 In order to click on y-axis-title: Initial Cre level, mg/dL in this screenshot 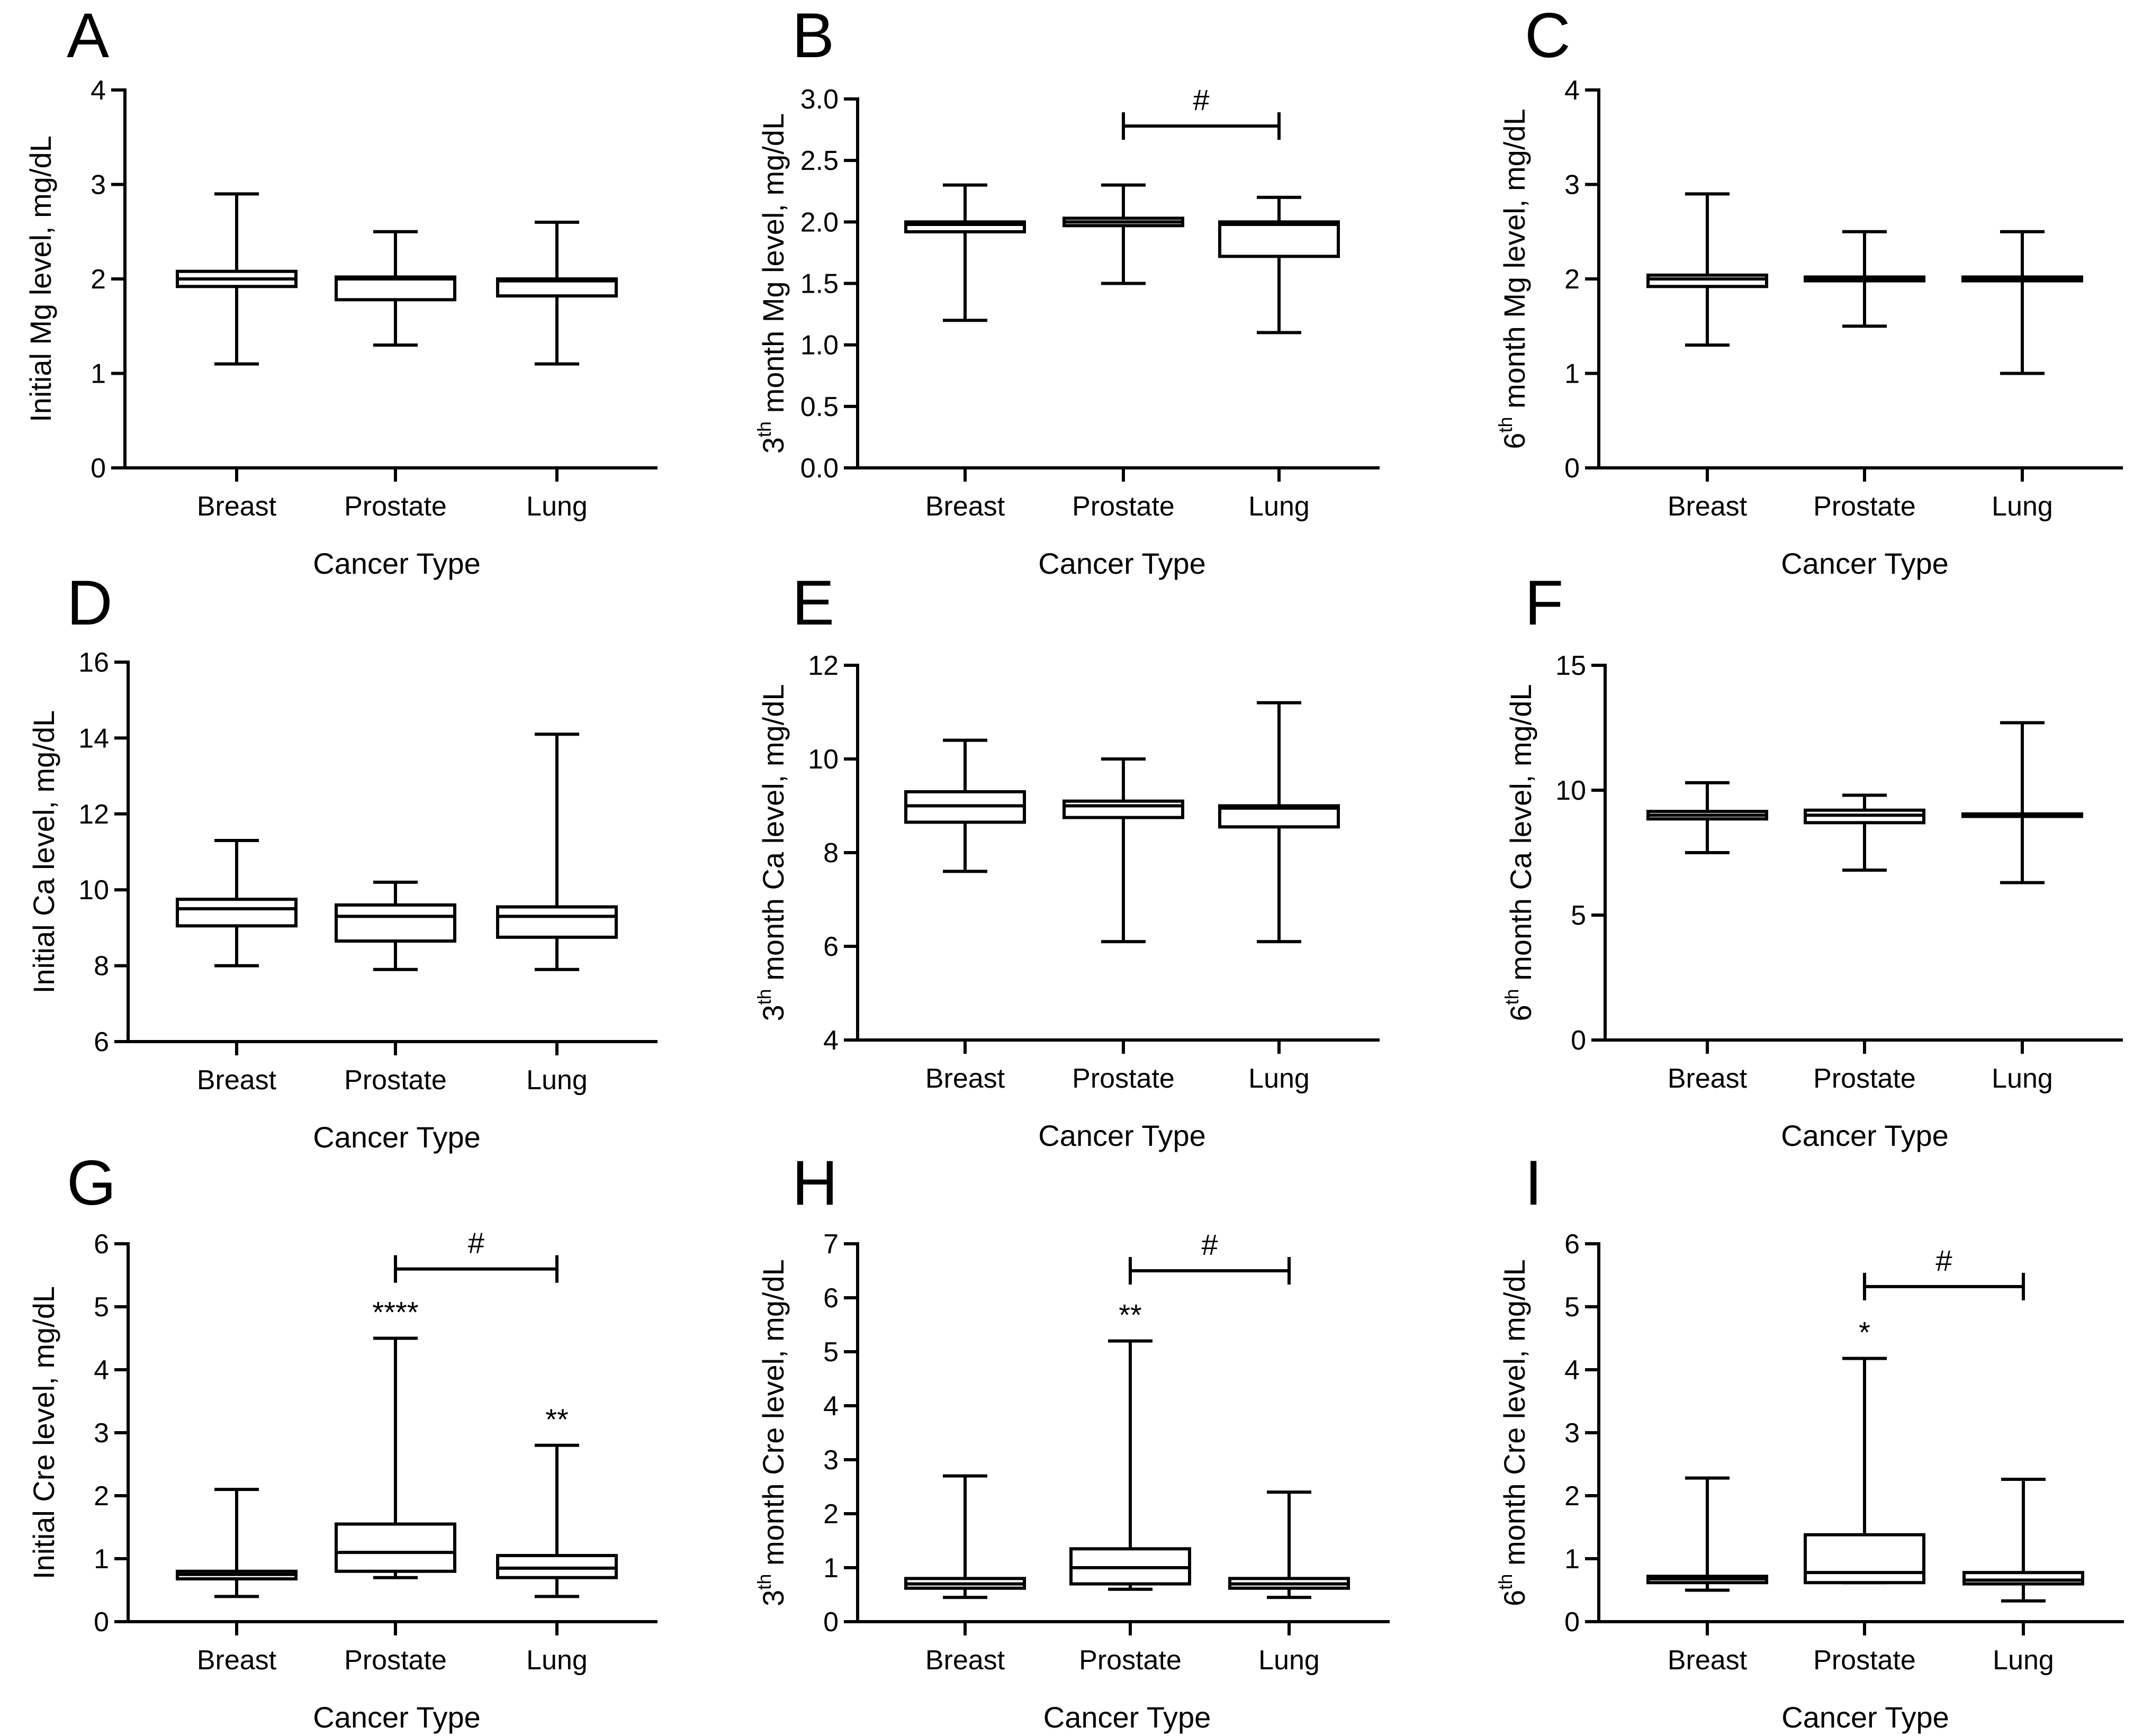, I will do `click(43, 1432)`.